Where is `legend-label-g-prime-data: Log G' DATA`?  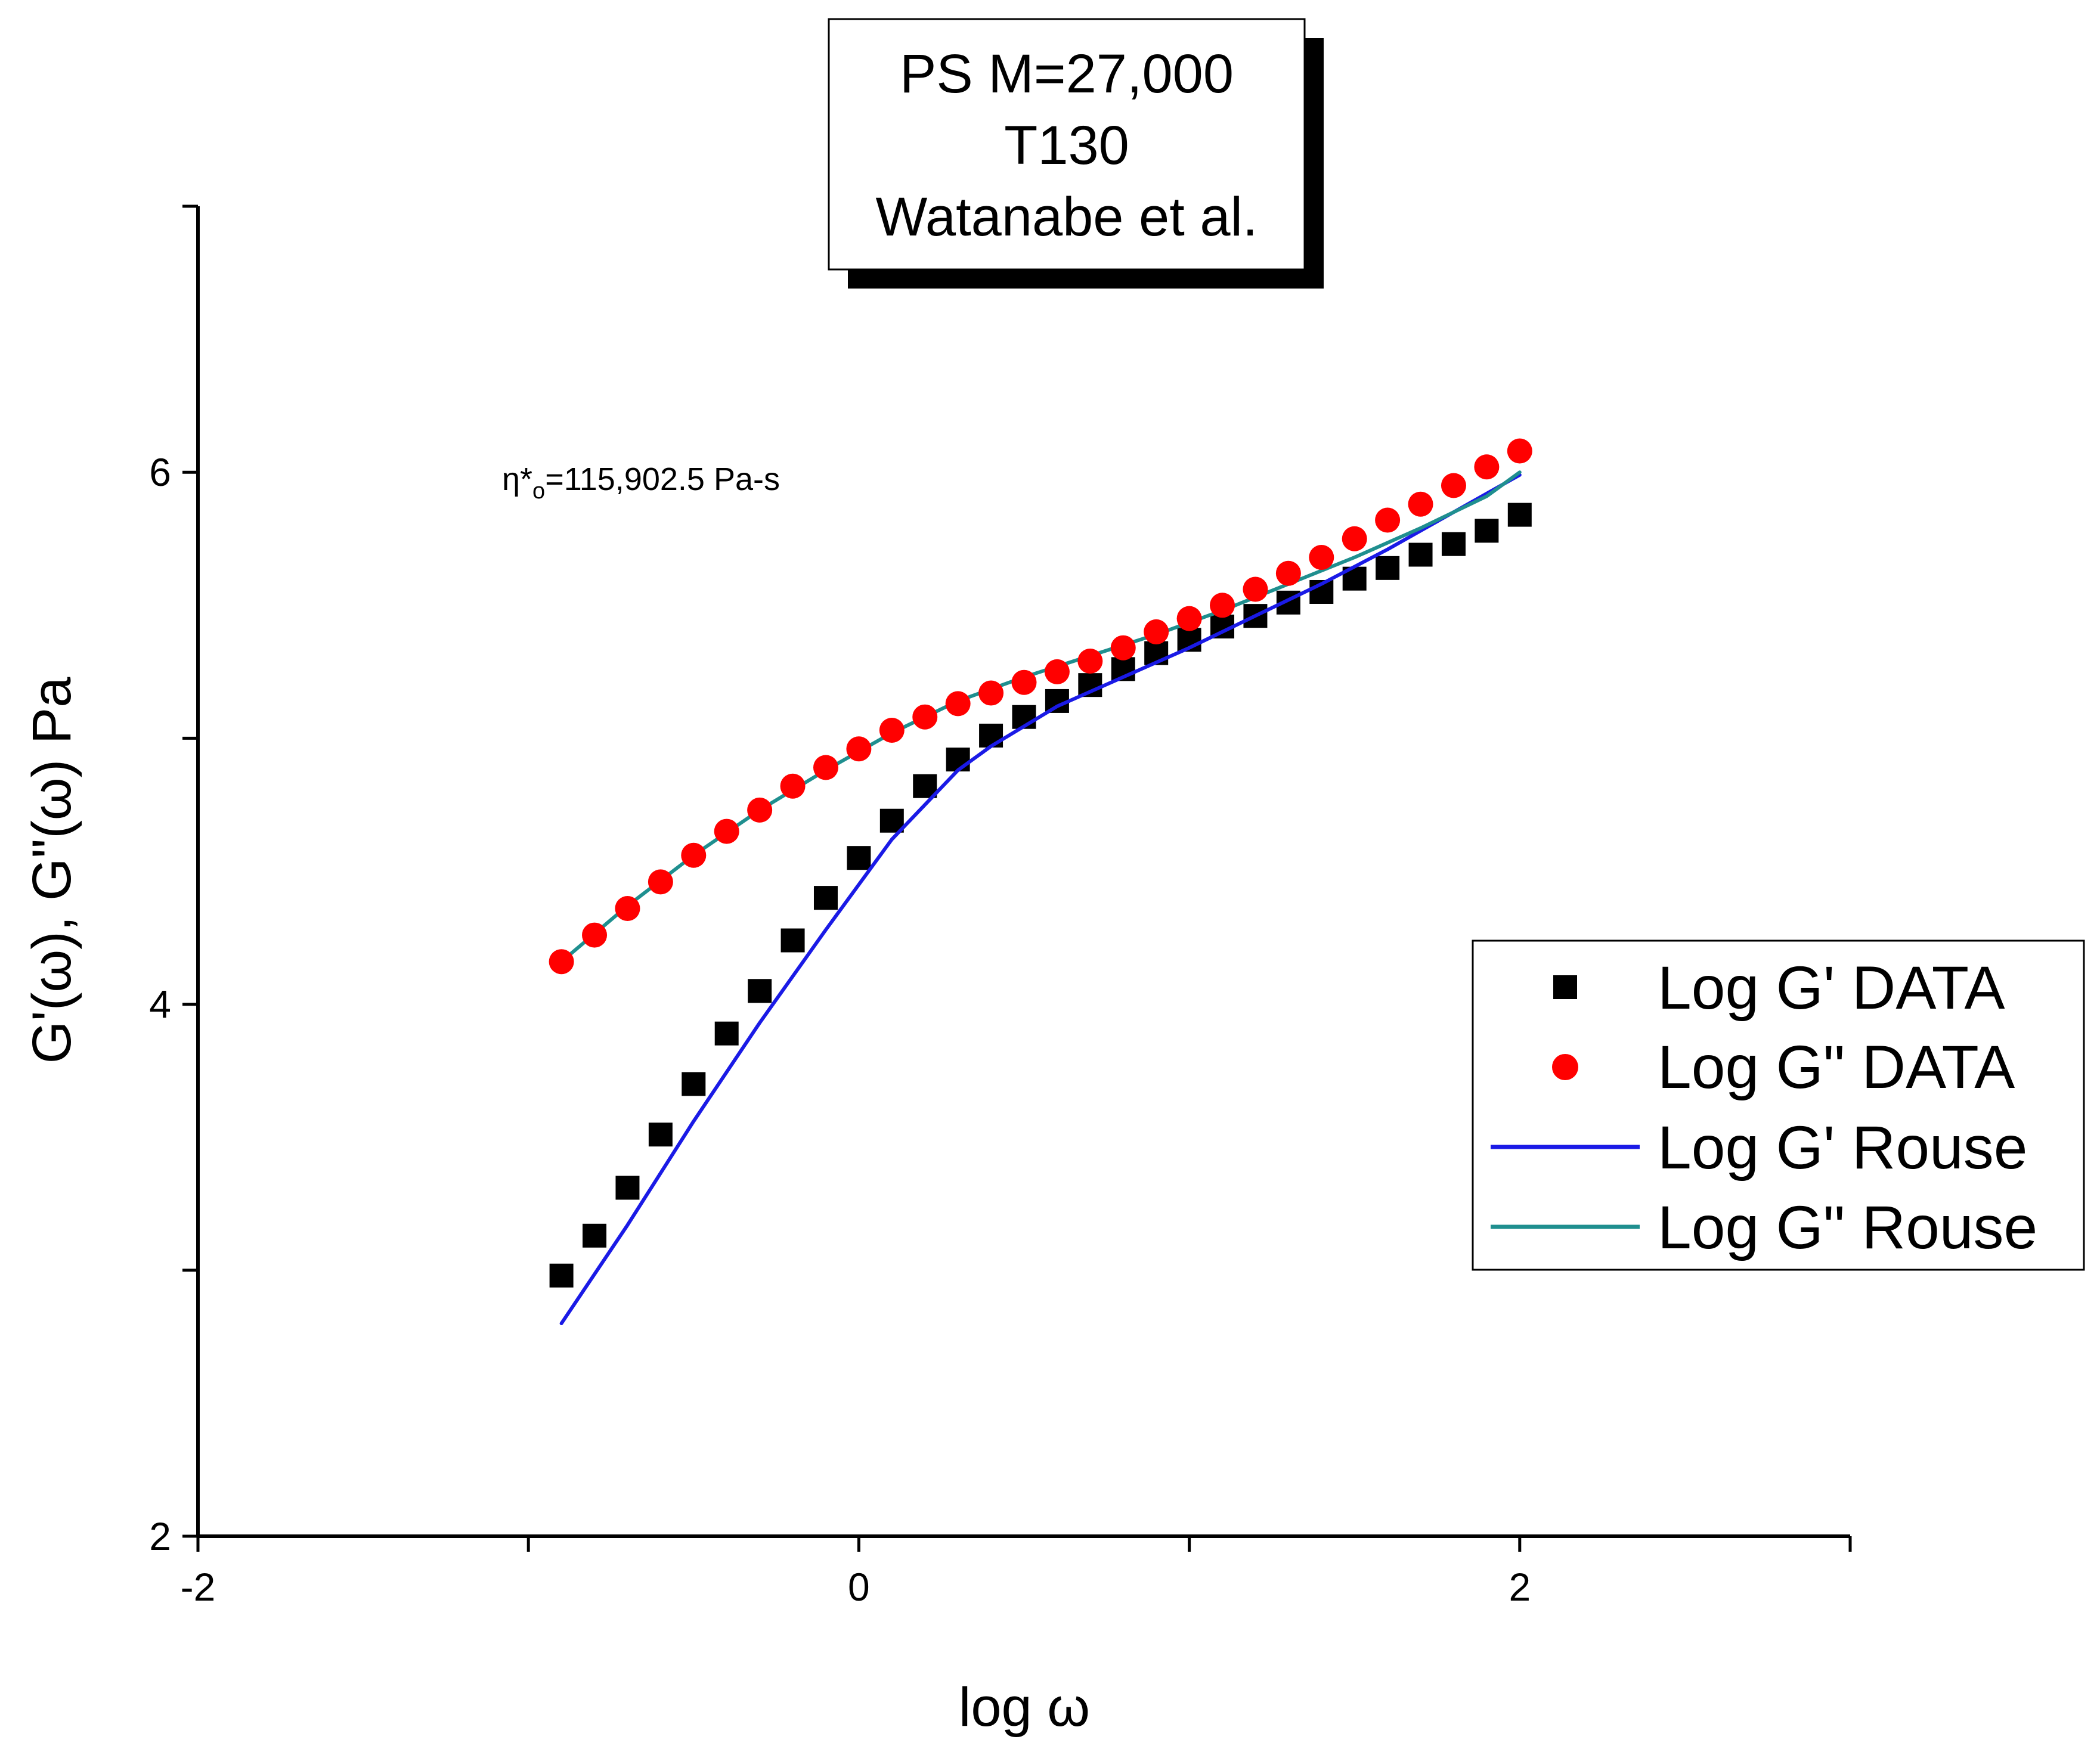 legend-label-g-prime-data: Log G' DATA is located at coordinates (1831, 988).